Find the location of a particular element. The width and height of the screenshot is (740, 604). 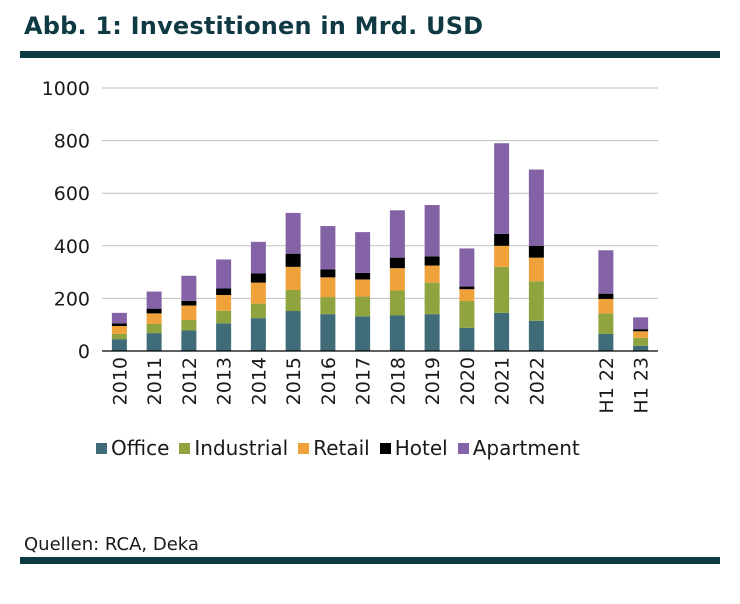

bar-segment-retail-2018 is located at coordinates (397, 279).